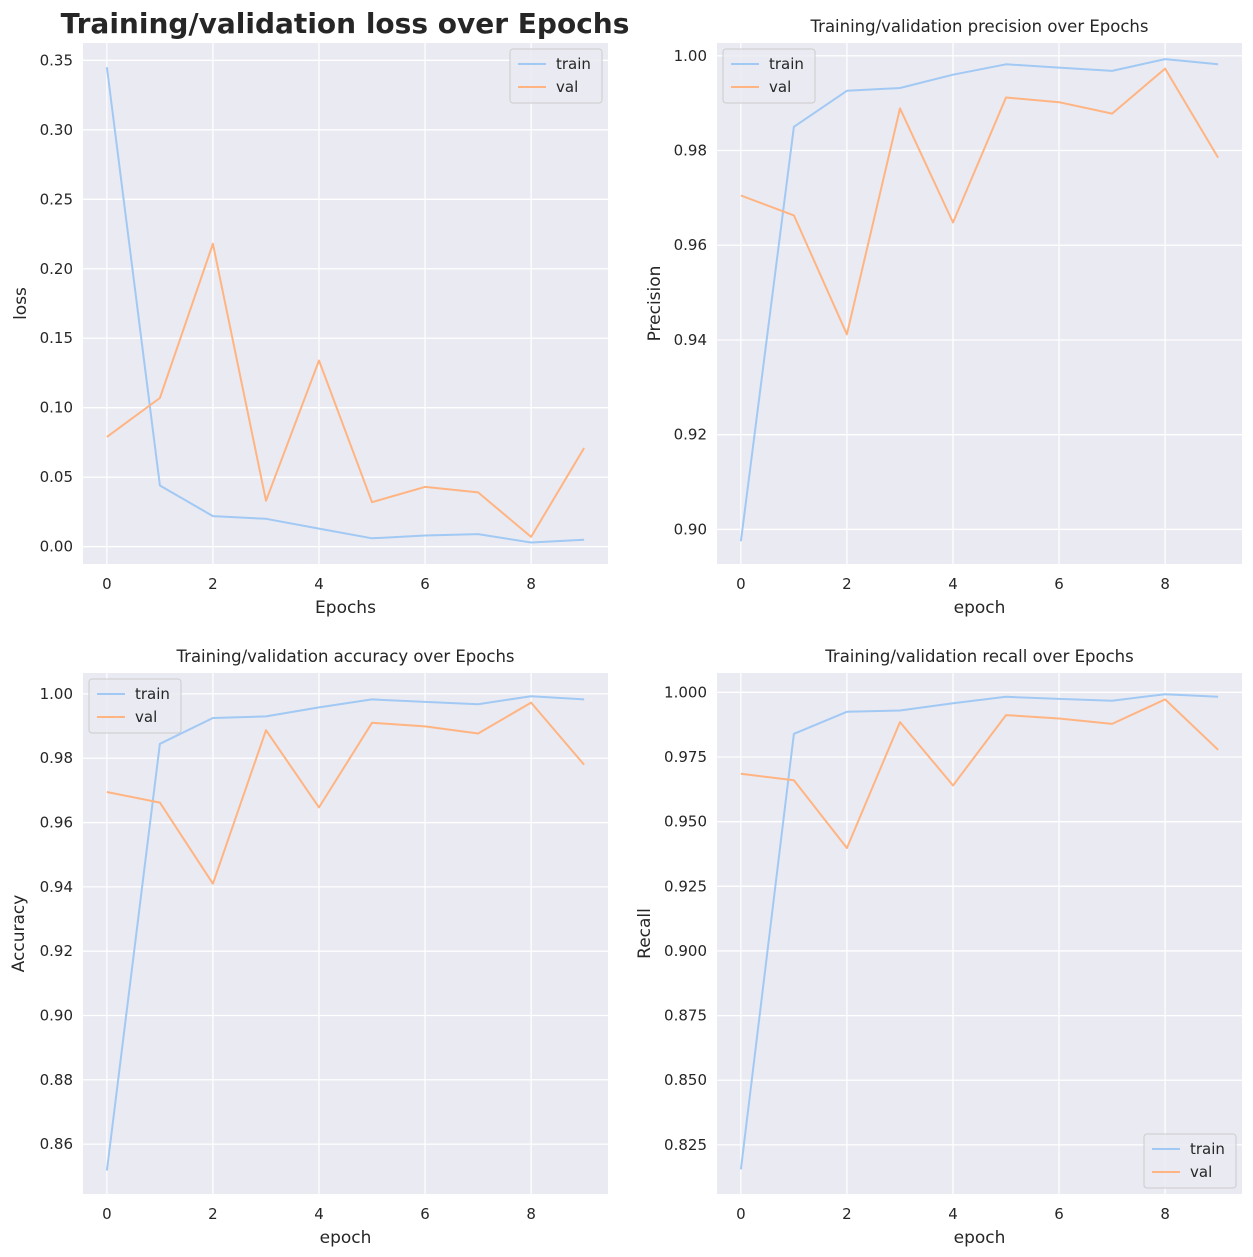 The image size is (1253, 1257). Describe the element at coordinates (56, 823) in the screenshot. I see `y-tick-label-2-5: 0.96` at that location.